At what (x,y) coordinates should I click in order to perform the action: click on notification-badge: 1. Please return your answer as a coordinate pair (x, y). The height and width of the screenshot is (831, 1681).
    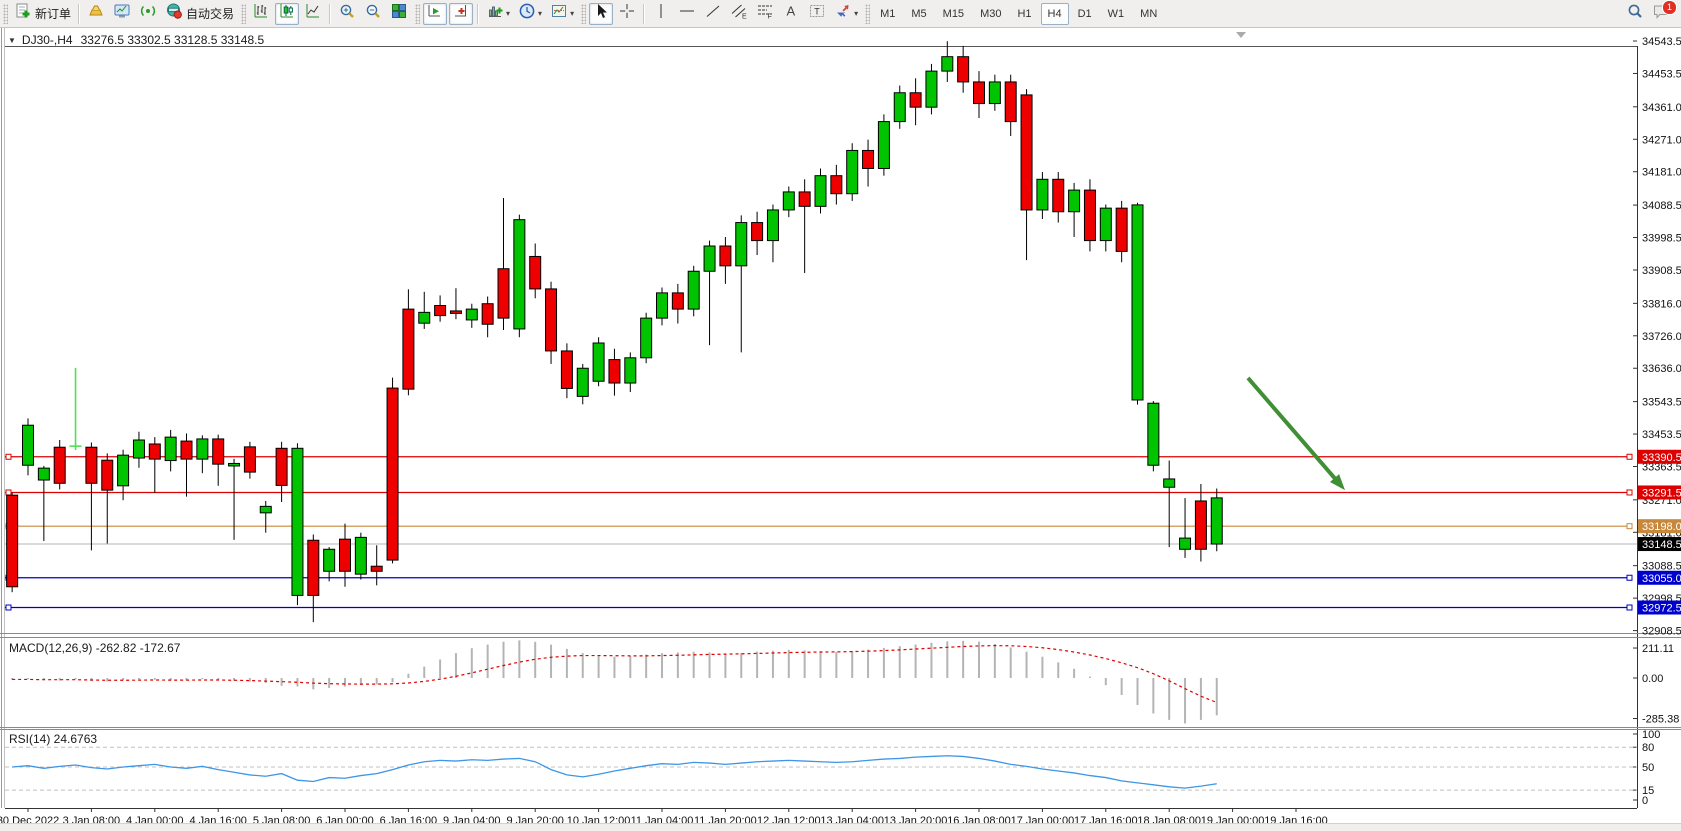
    Looking at the image, I should click on (1669, 7).